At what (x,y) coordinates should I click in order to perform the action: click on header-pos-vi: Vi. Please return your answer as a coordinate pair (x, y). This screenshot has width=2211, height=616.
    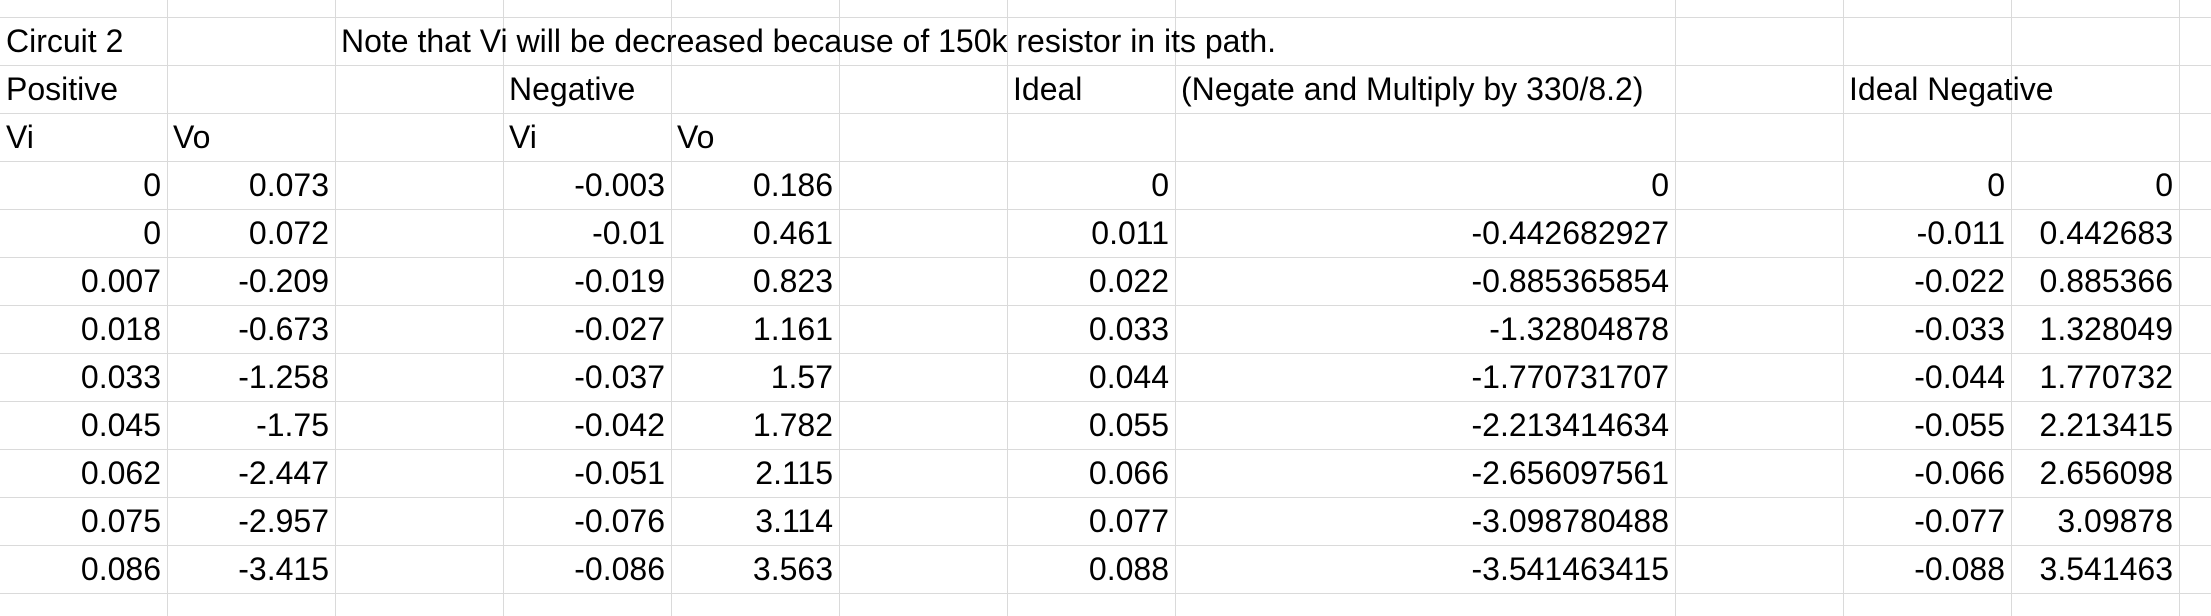
    Looking at the image, I should click on (20, 137).